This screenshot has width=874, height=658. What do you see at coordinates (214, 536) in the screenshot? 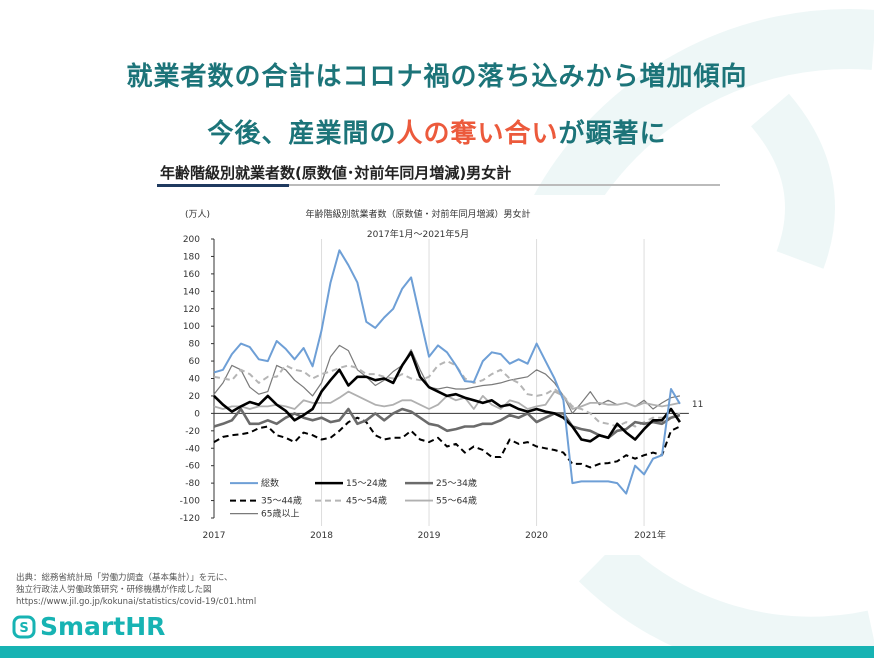
I see `x-tick-label: 2017` at bounding box center [214, 536].